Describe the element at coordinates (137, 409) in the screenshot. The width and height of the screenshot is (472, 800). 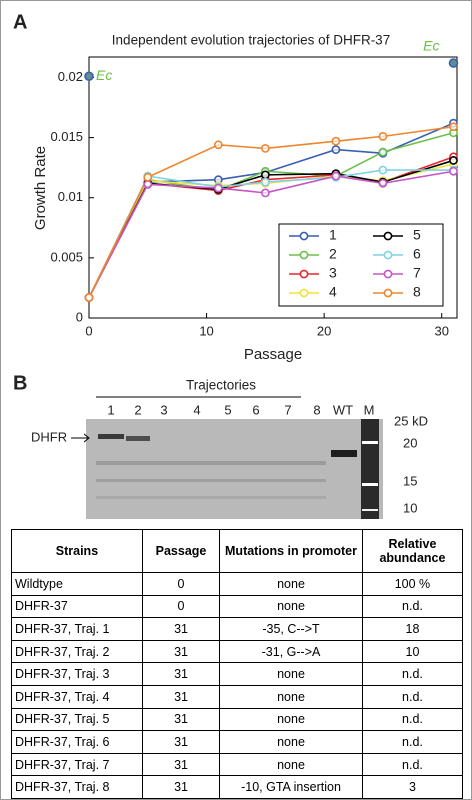
I see `lane-label: 2` at that location.